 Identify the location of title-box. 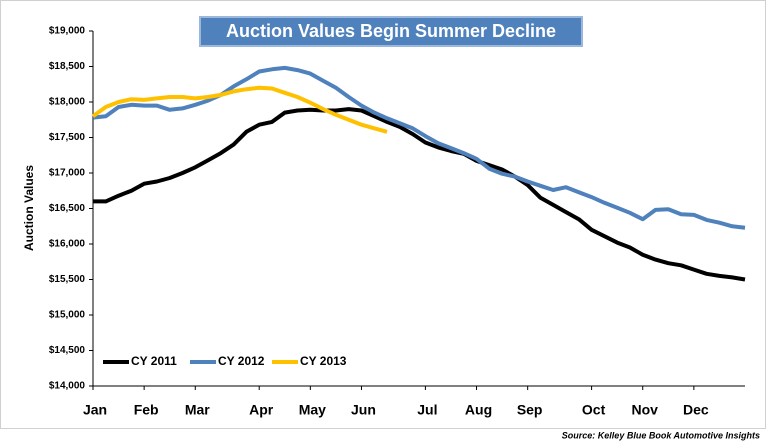
(391, 31).